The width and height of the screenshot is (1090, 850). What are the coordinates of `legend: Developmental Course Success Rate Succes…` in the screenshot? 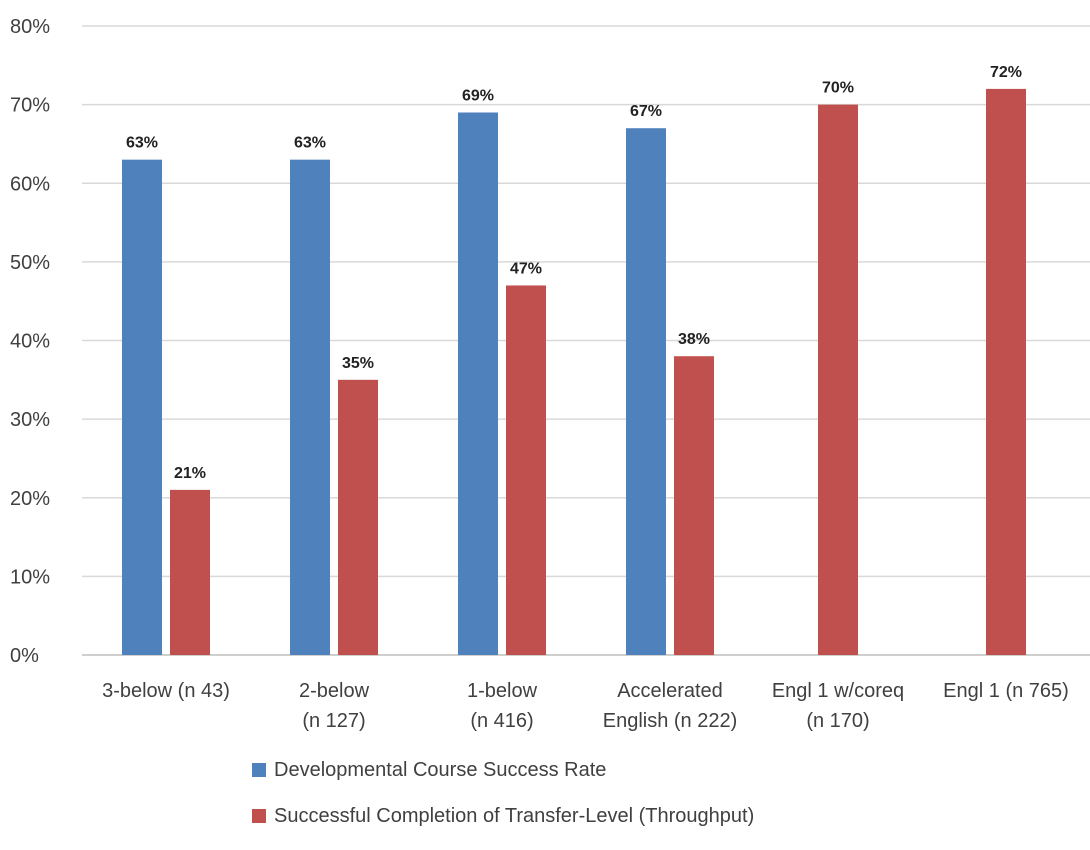 It's located at (503, 804).